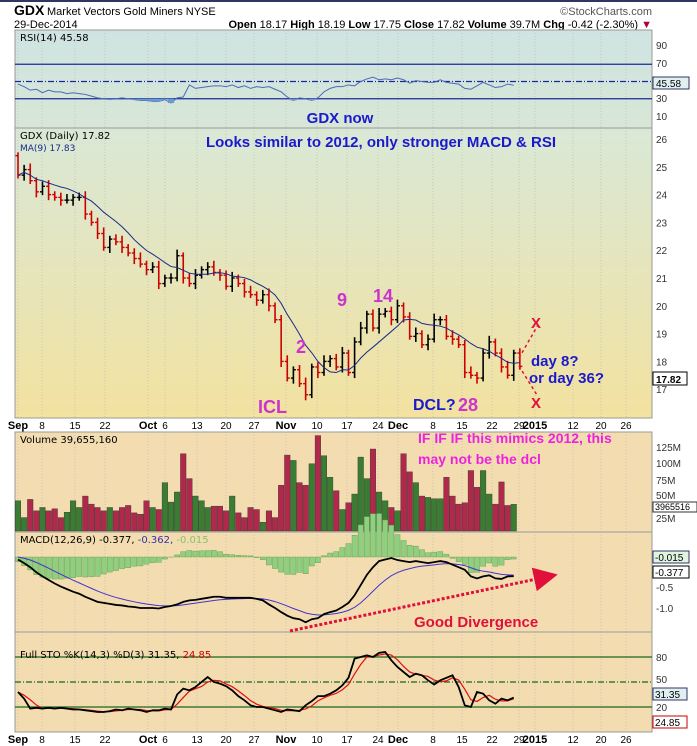 This screenshot has width=697, height=746. What do you see at coordinates (536, 323) in the screenshot?
I see `annotation-x-up: X` at bounding box center [536, 323].